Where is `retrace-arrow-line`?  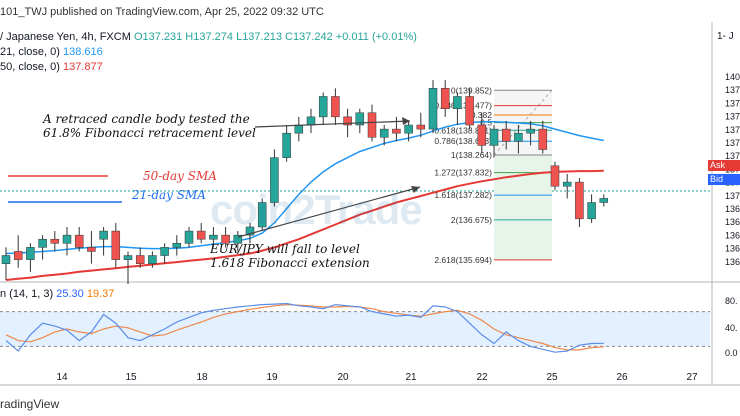
retrace-arrow-line is located at coordinates (332, 124).